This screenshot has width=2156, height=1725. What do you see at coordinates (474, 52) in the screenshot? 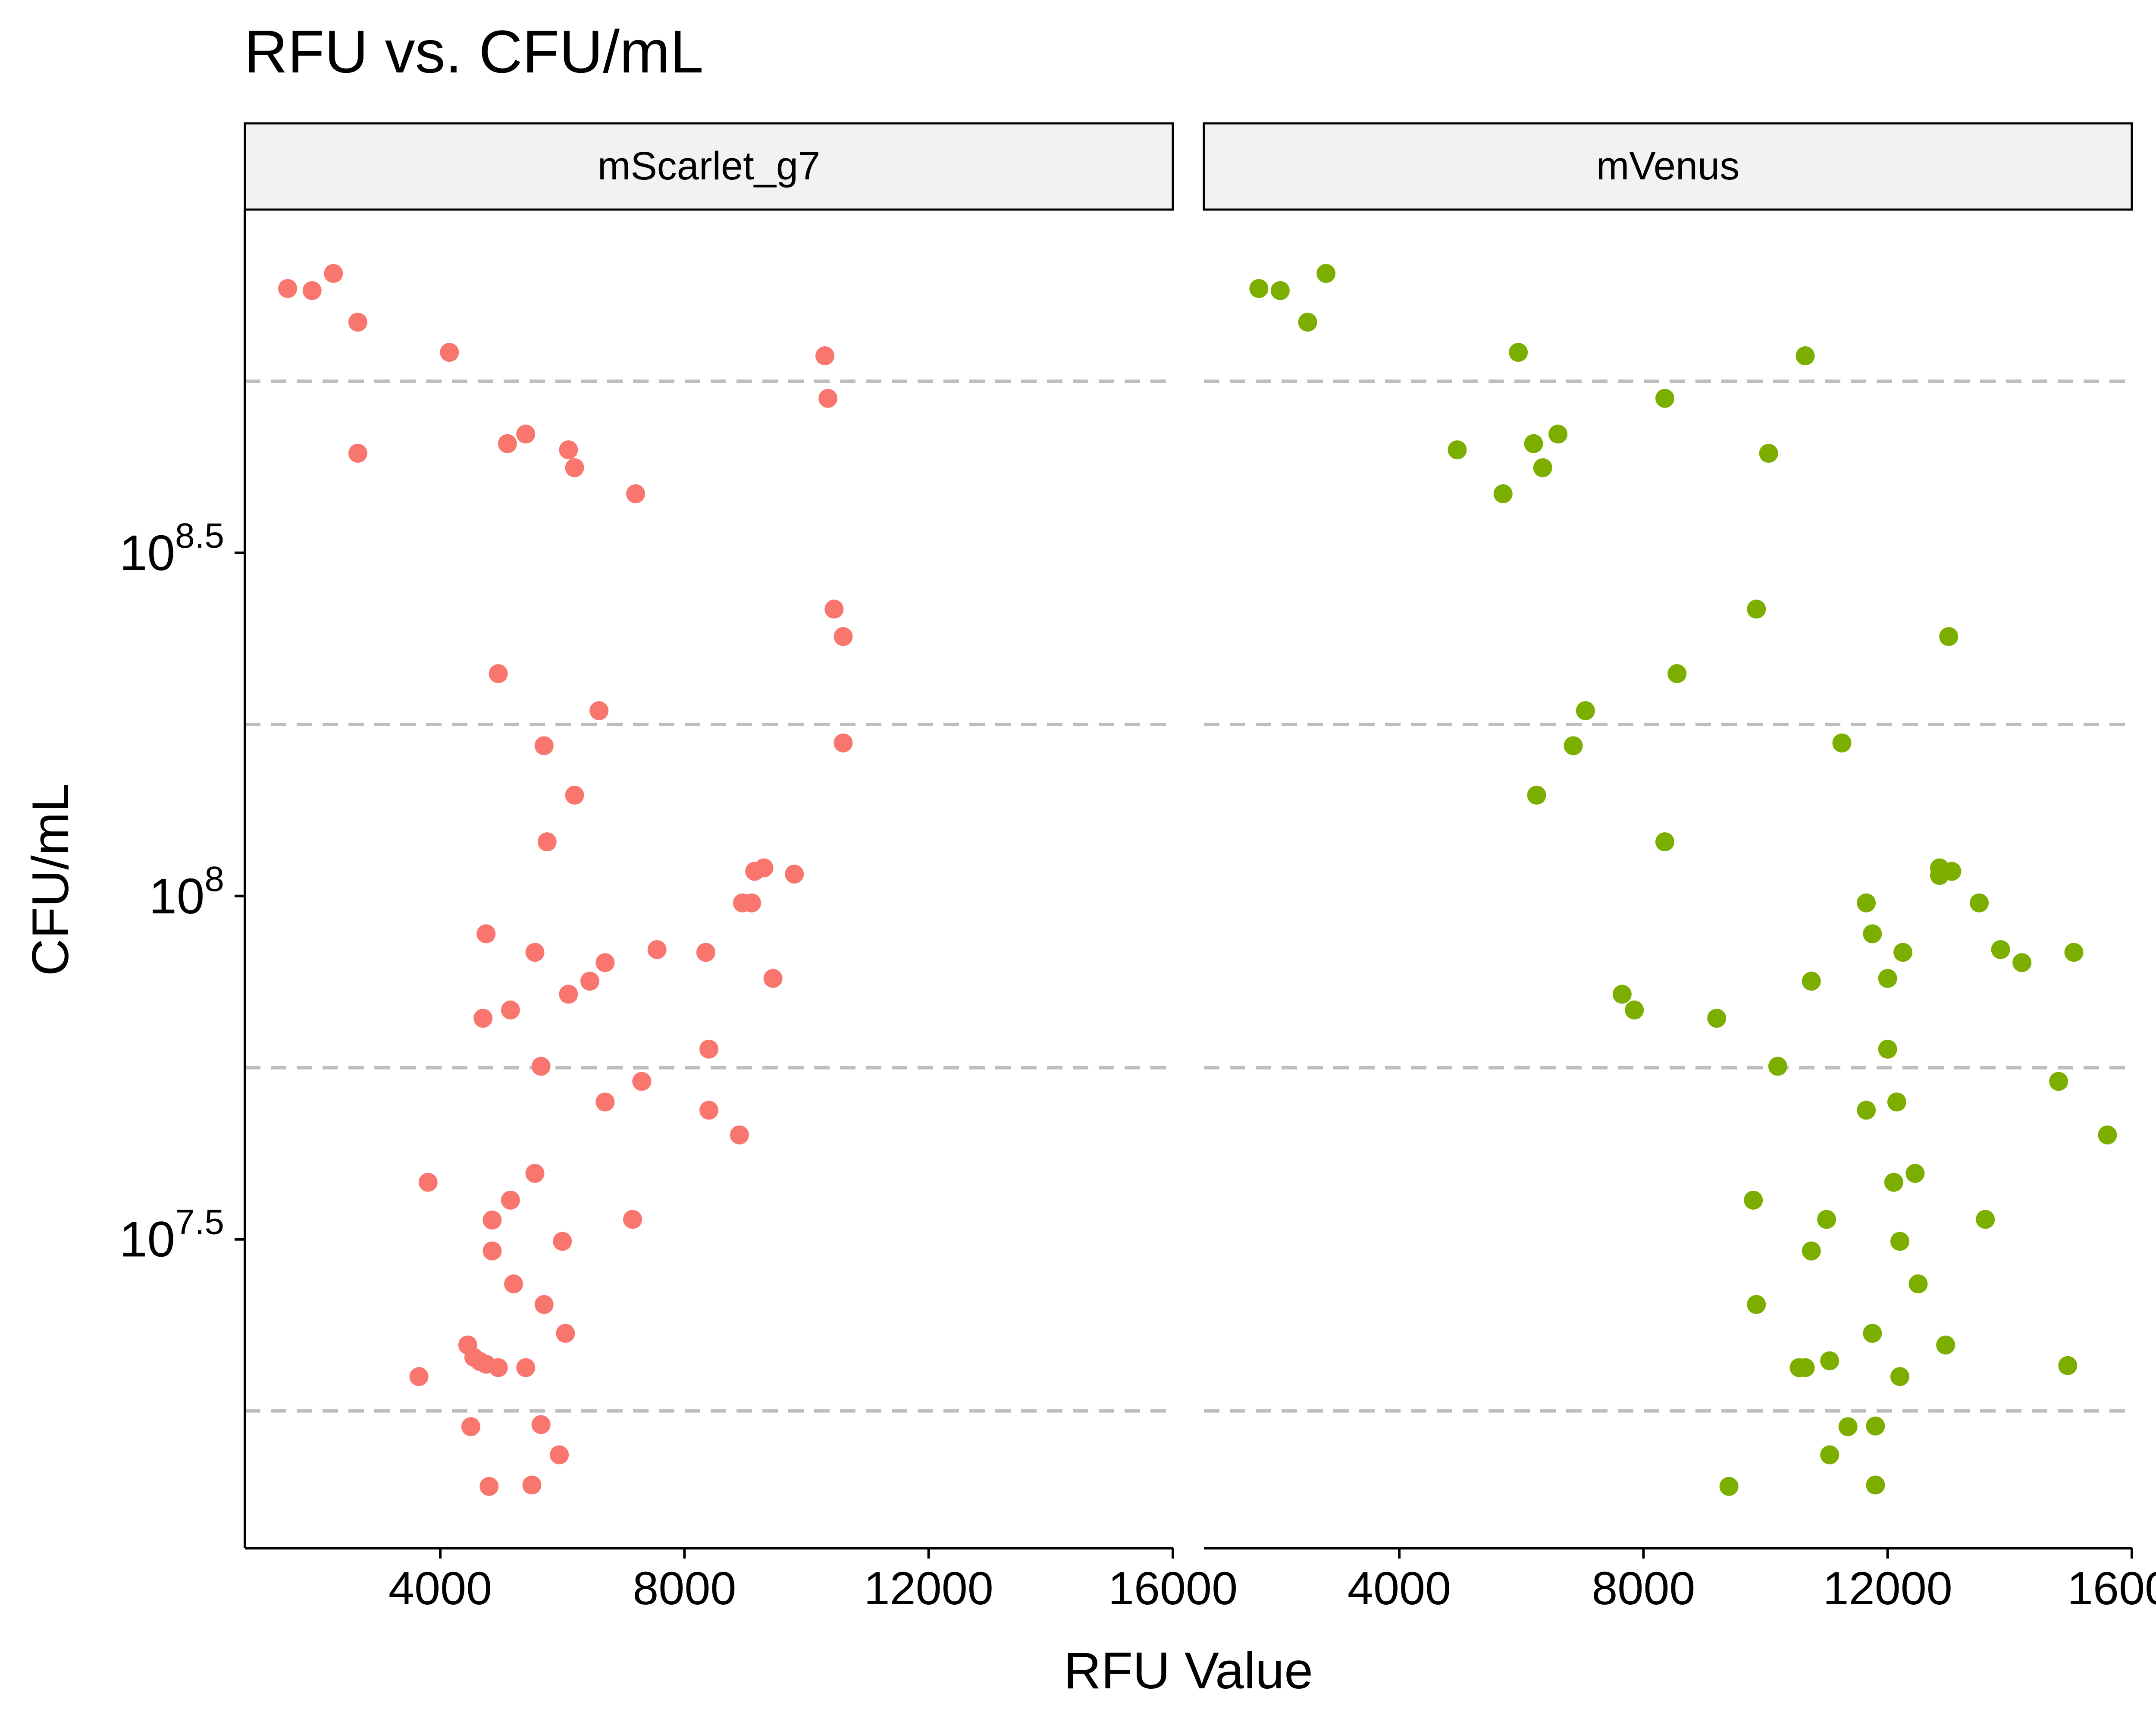
I see `chart-title: RFU vs. CFU/mL` at bounding box center [474, 52].